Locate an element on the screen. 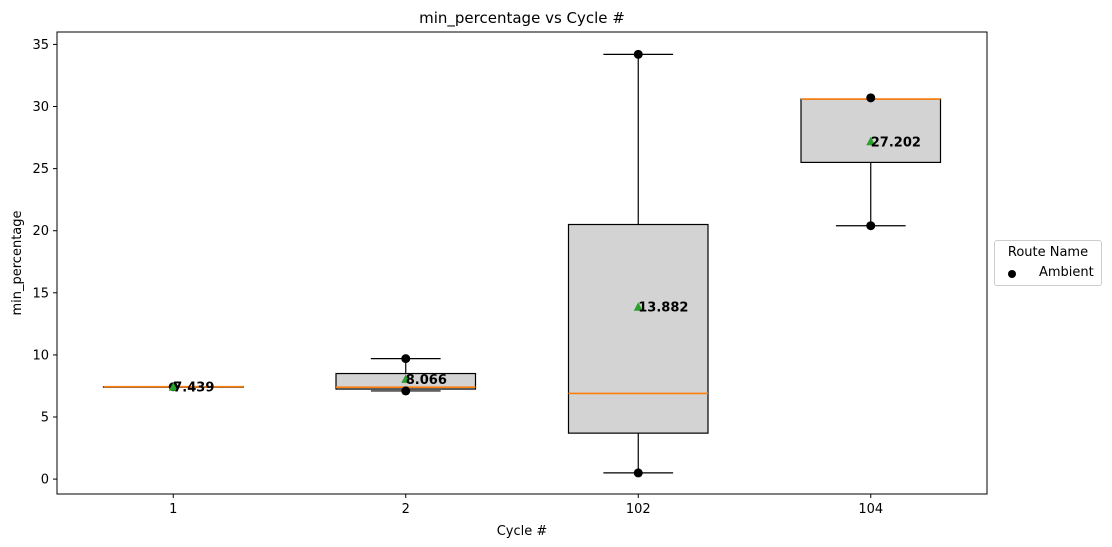  box-group: 27.202 is located at coordinates (871, 162).